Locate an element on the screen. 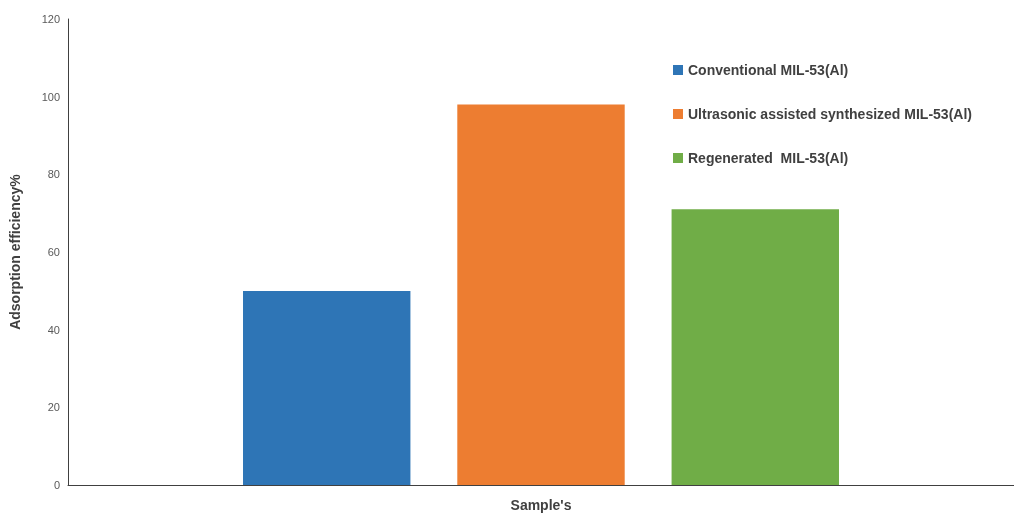  legend-label: Ultrasonic assisted synthesized MIL-53(Al) is located at coordinates (830, 114).